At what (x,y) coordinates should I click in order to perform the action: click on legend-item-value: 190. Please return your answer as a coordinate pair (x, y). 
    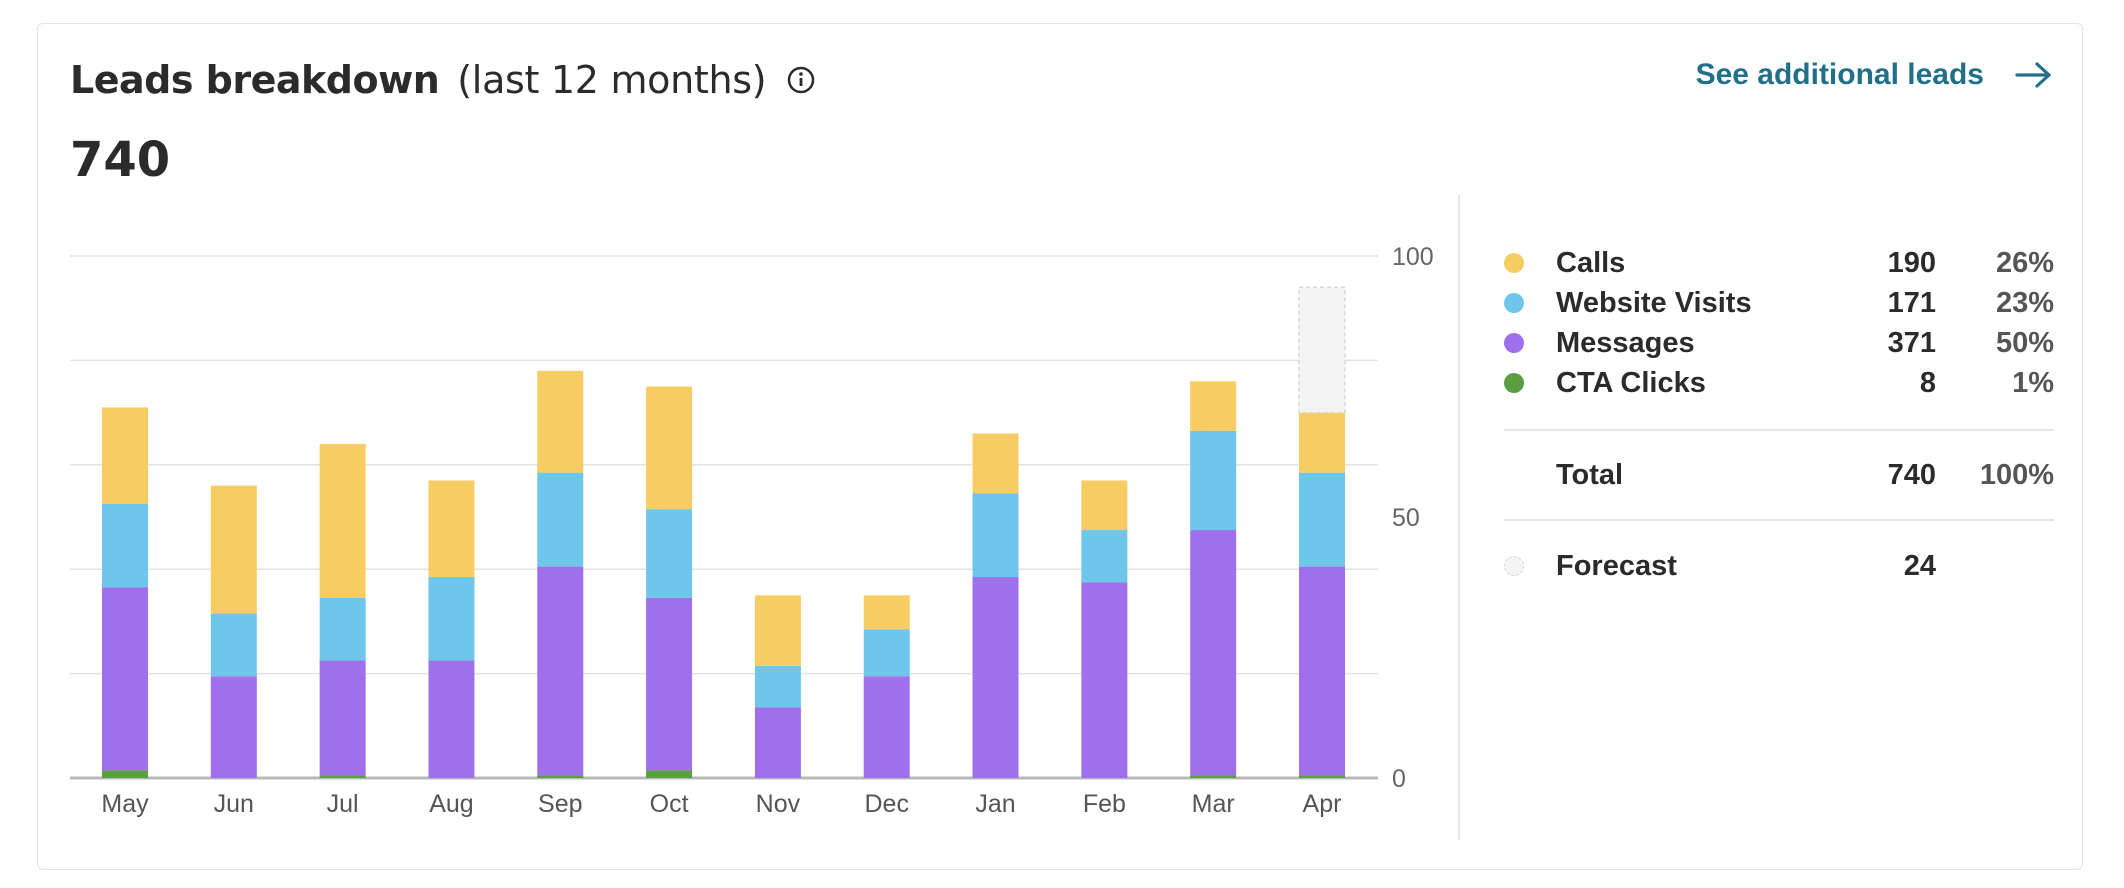
    Looking at the image, I should click on (1911, 262).